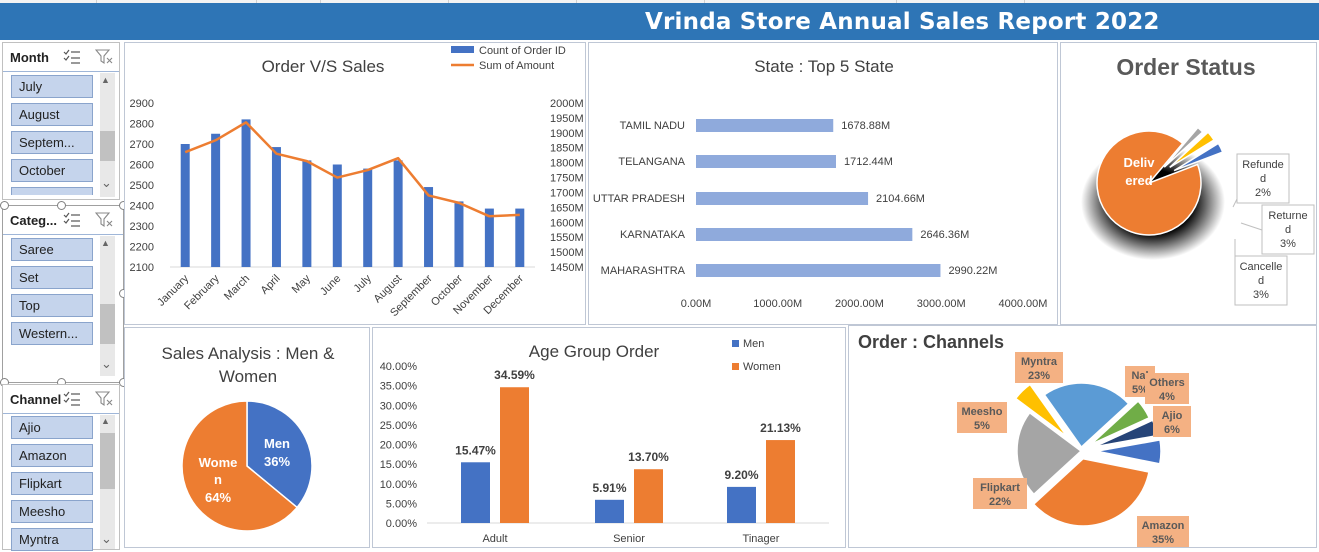  What do you see at coordinates (859, 304) in the screenshot?
I see `x-tick-label: 2000.00M` at bounding box center [859, 304].